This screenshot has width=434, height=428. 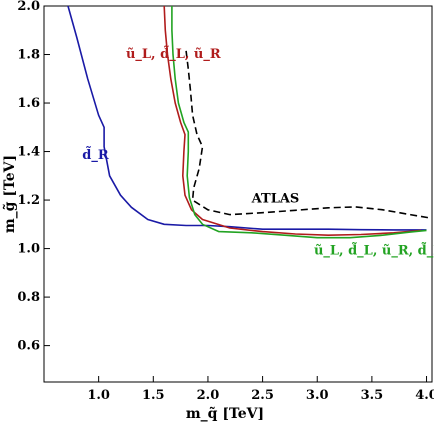 What do you see at coordinates (317, 395) in the screenshot?
I see `x-tick-label: 3.0` at bounding box center [317, 395].